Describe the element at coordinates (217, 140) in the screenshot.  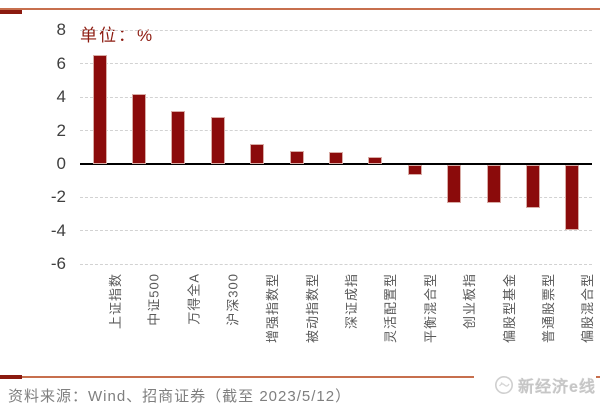
I see `bar-沪深300` at that location.